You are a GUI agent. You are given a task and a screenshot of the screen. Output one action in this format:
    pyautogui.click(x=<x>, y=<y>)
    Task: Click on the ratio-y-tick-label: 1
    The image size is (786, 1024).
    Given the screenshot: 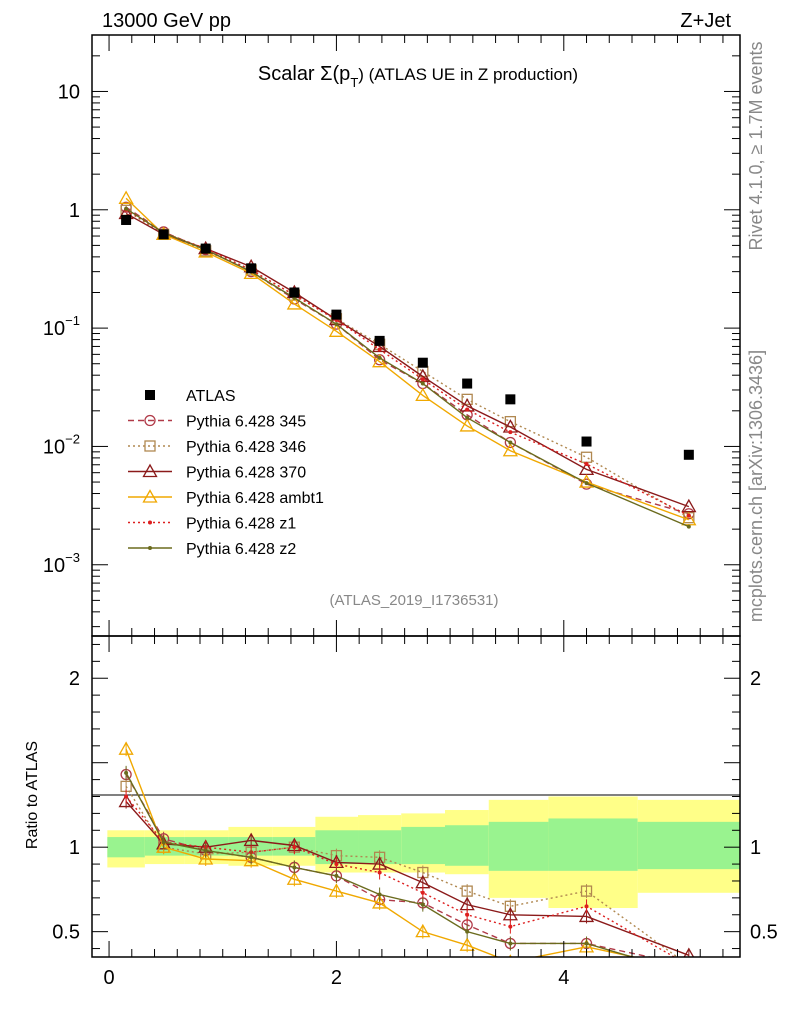 What is the action you would take?
    pyautogui.click(x=74, y=848)
    